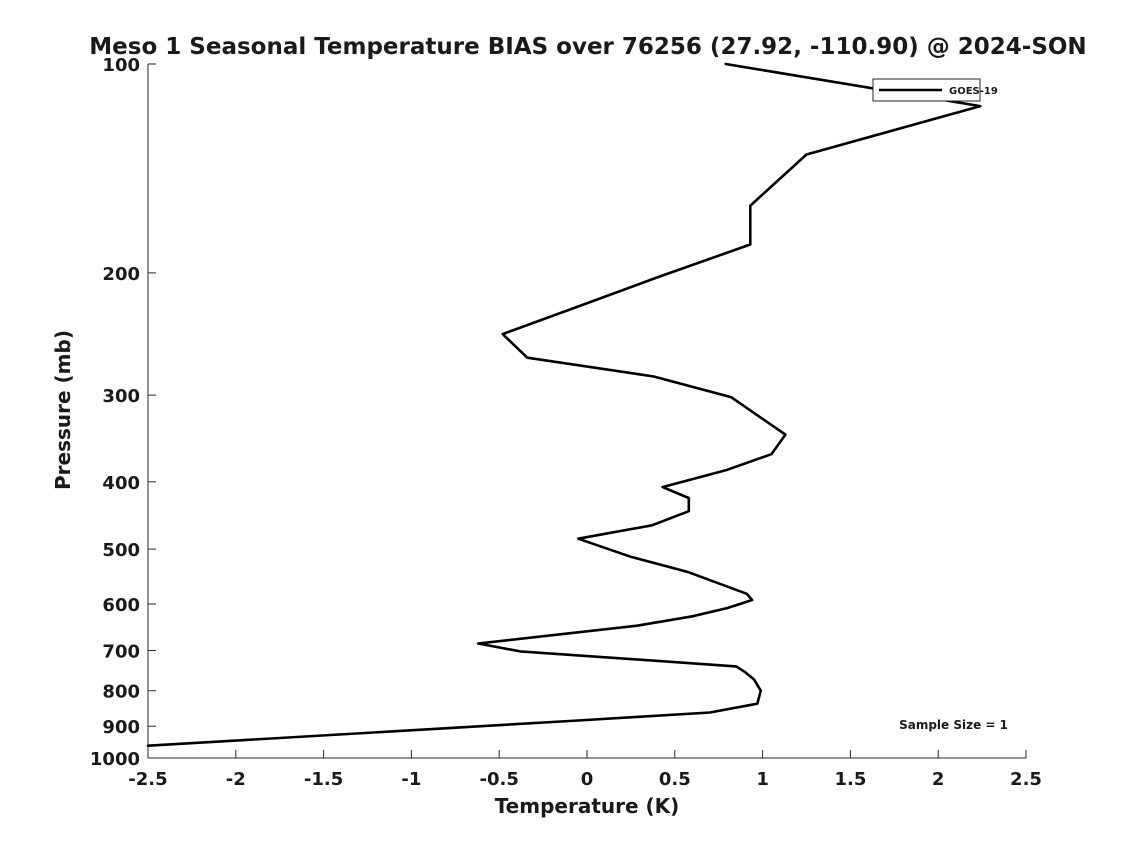 The width and height of the screenshot is (1135, 851). I want to click on x-tick-label: 2.5, so click(1026, 779).